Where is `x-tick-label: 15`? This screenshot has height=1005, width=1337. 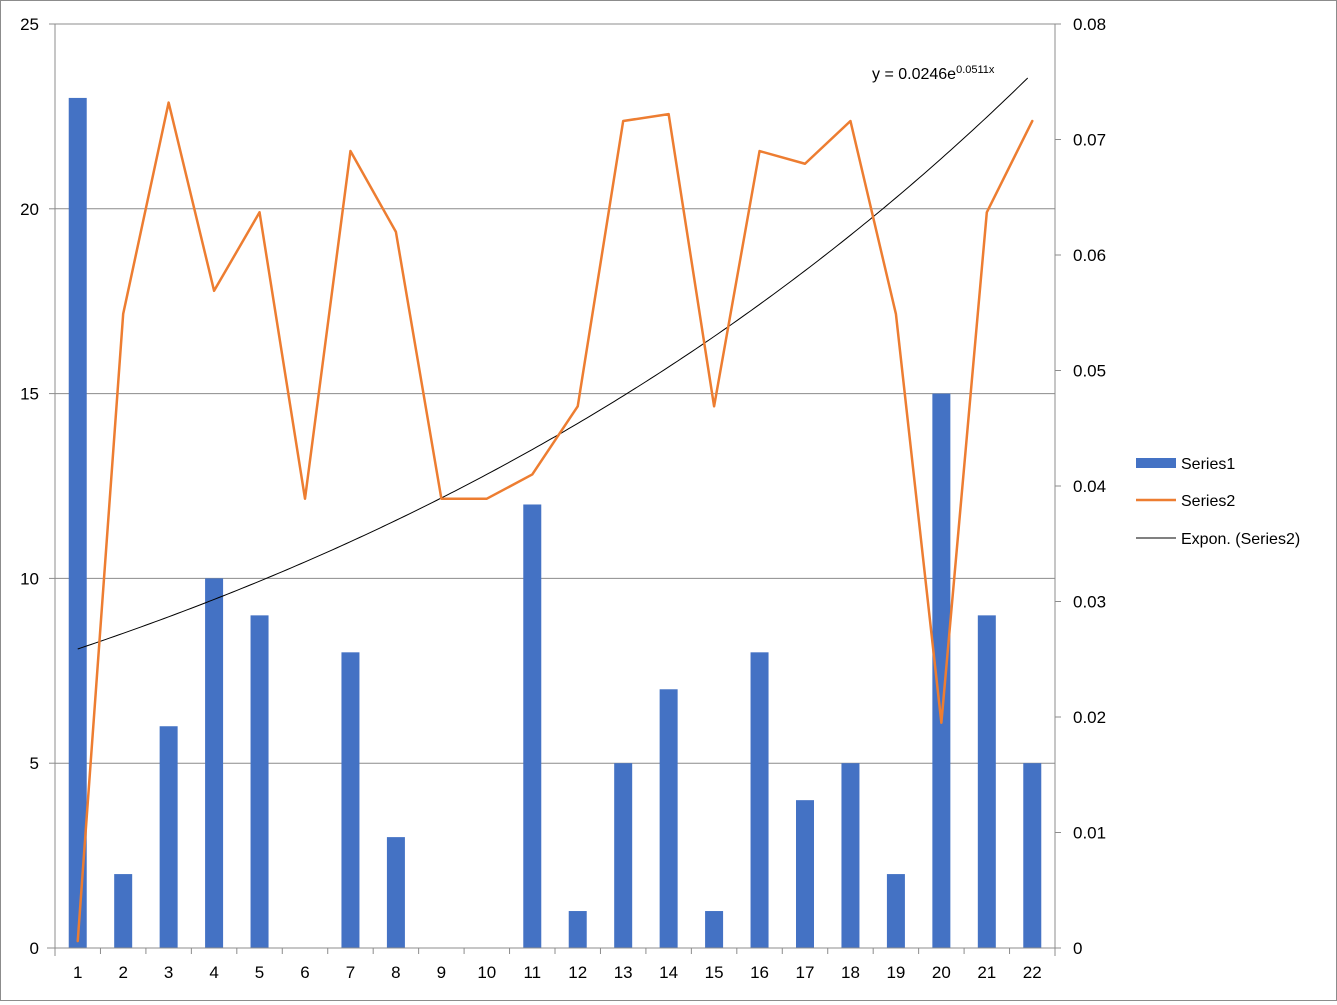 x-tick-label: 15 is located at coordinates (714, 972).